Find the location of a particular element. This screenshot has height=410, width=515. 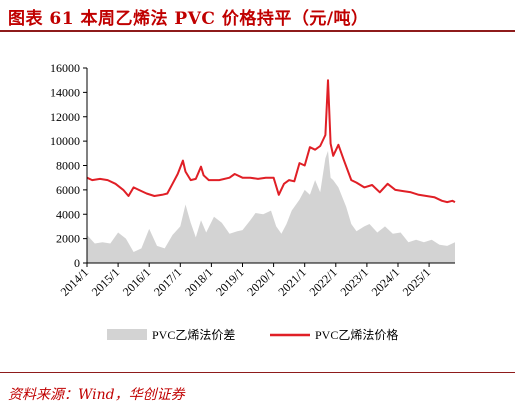

x-tick-label: 2020/1 is located at coordinates (260, 281).